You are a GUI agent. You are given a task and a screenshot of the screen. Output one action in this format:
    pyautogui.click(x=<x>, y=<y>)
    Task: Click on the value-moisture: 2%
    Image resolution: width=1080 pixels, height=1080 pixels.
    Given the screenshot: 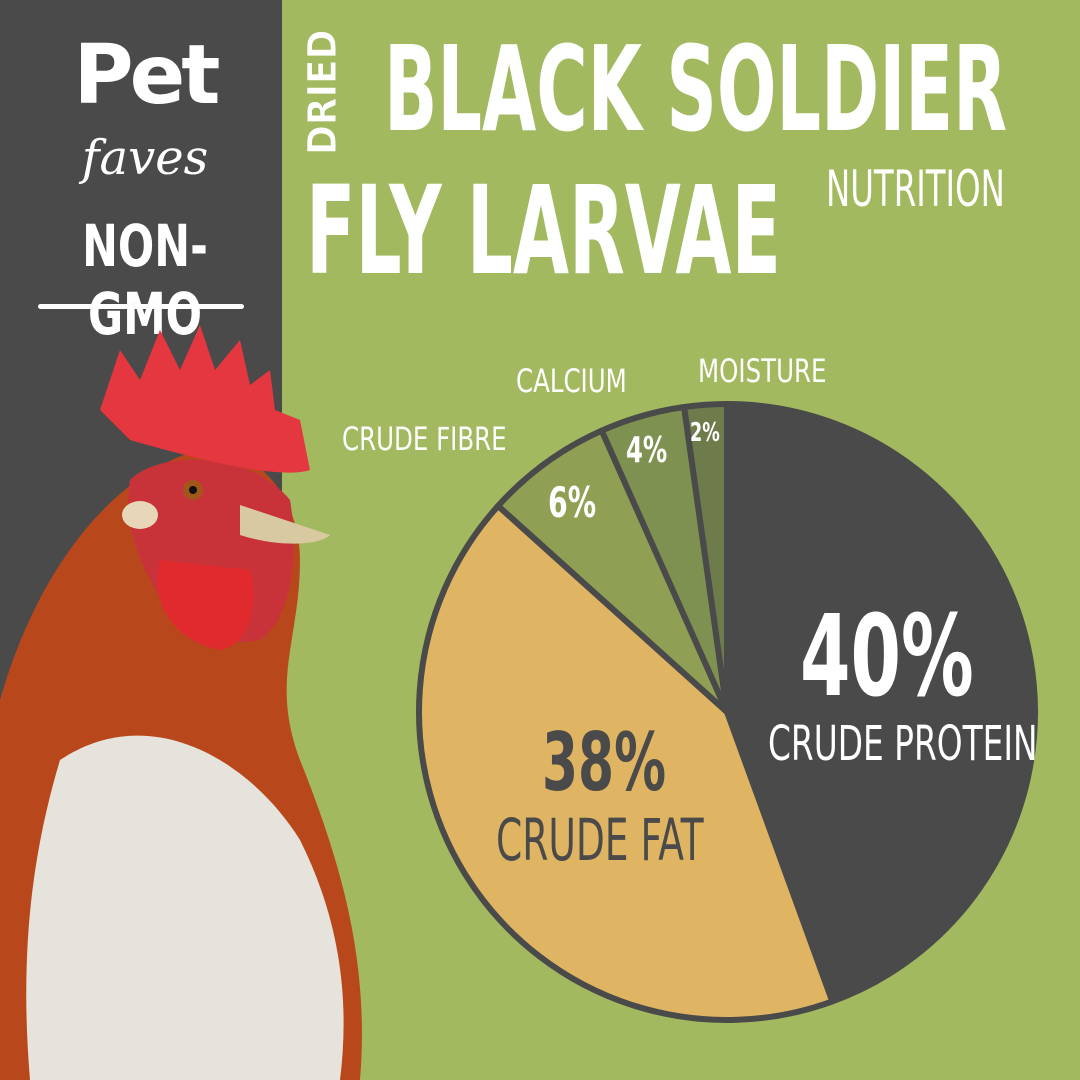 What is the action you would take?
    pyautogui.click(x=705, y=433)
    